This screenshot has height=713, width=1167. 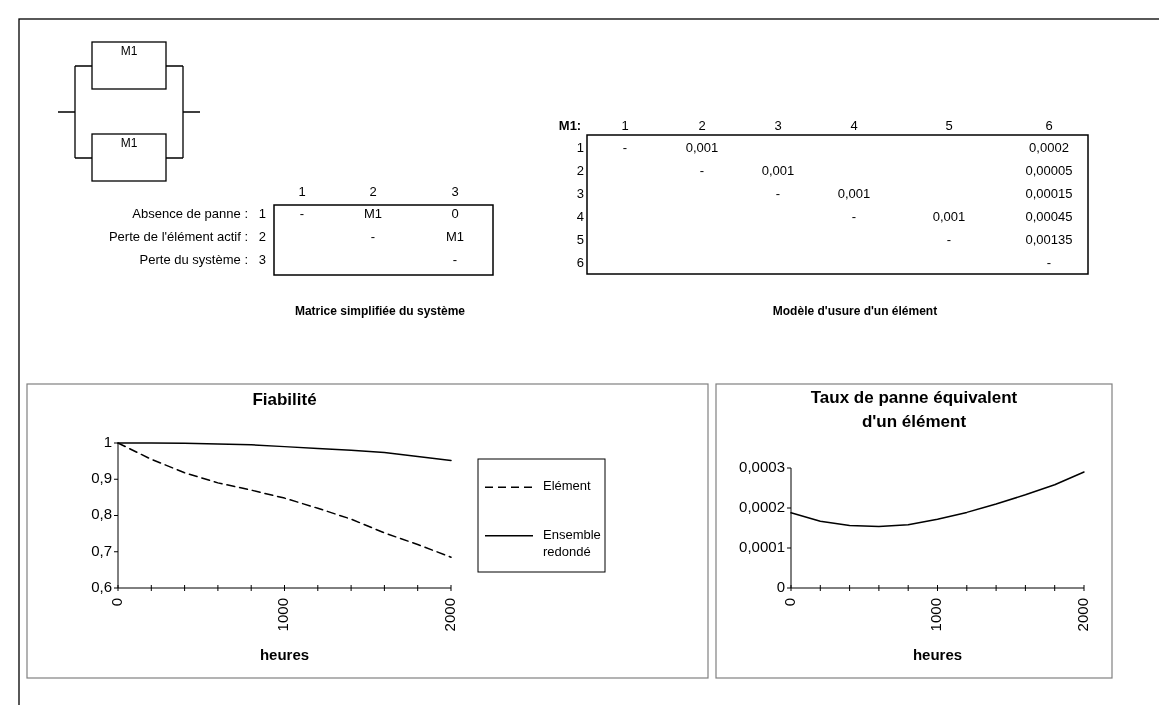 What do you see at coordinates (762, 546) in the screenshot?
I see `y-tick-label: 0,0001` at bounding box center [762, 546].